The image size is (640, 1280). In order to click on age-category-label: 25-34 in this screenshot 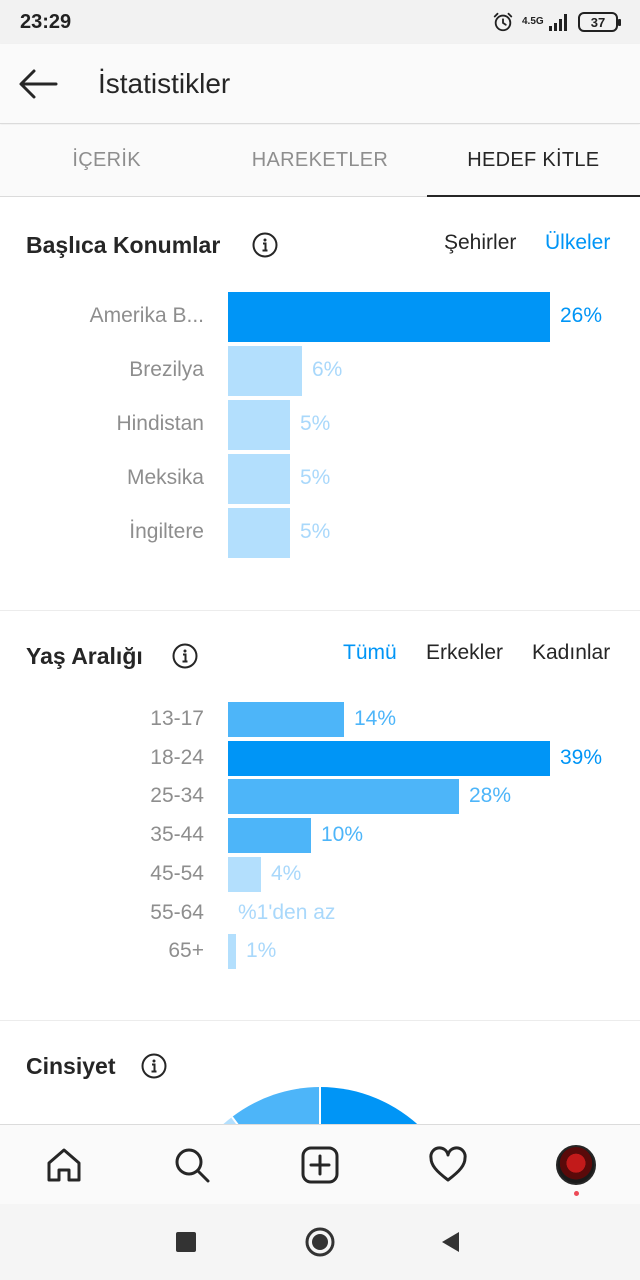, I will do `click(177, 796)`.